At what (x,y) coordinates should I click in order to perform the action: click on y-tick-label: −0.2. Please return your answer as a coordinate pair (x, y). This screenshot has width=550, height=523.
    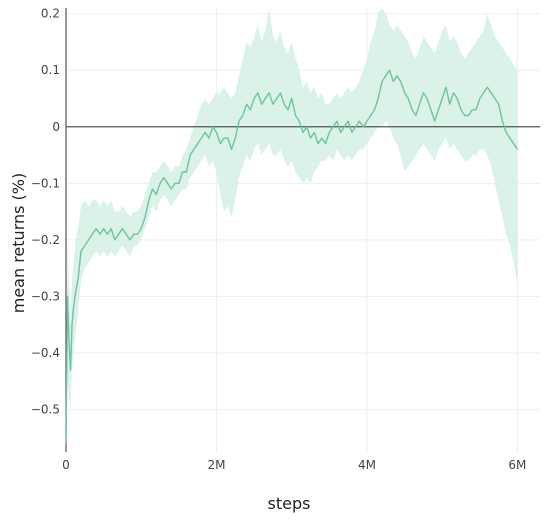
    Looking at the image, I should click on (45, 240).